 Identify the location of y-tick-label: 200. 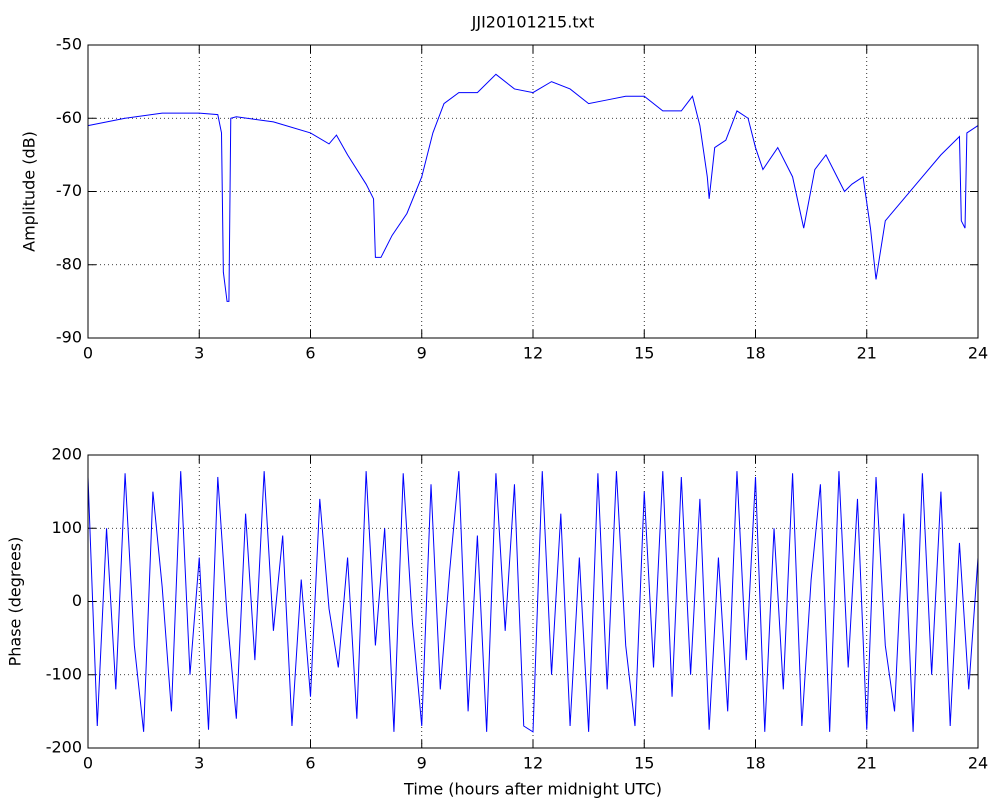
(66, 454).